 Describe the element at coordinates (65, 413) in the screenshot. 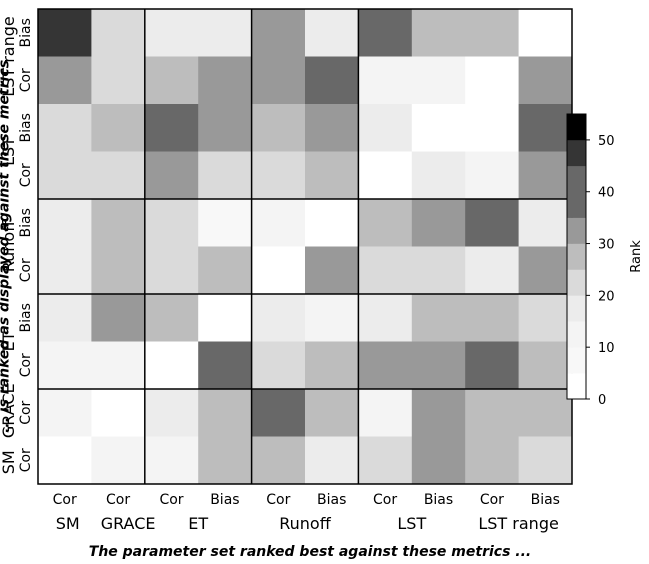

I see `heatmap-cell-r8-c0` at that location.